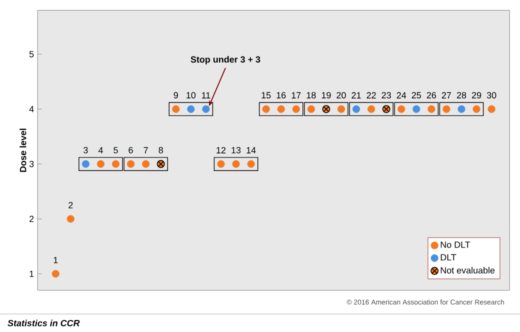 The width and height of the screenshot is (520, 332). What do you see at coordinates (326, 95) in the screenshot?
I see `x-tick-label: 19` at bounding box center [326, 95].